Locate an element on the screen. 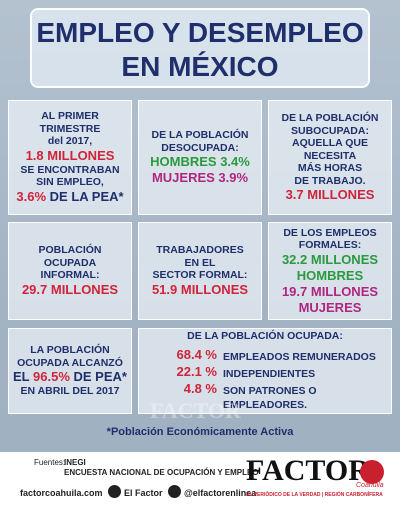 The image size is (400, 510). cell: POBLACIÓN OCUPADA INFORMAL: 29.7 MILLONES is located at coordinates (70, 271).